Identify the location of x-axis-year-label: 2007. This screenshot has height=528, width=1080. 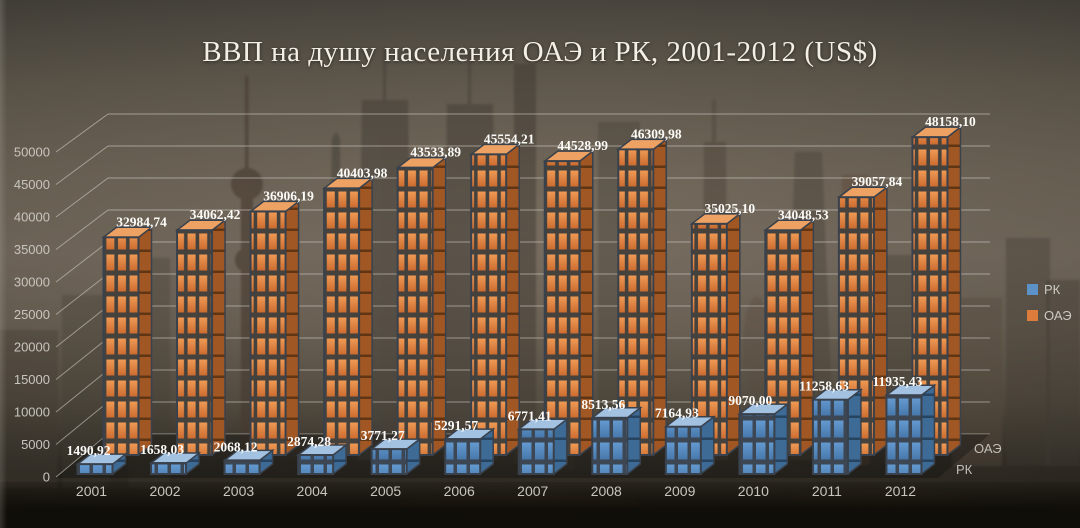
(532, 491).